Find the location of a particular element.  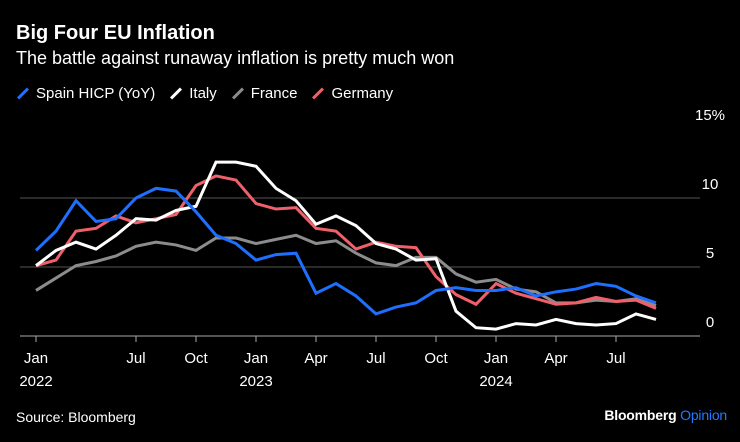

series-line-france is located at coordinates (346, 270).